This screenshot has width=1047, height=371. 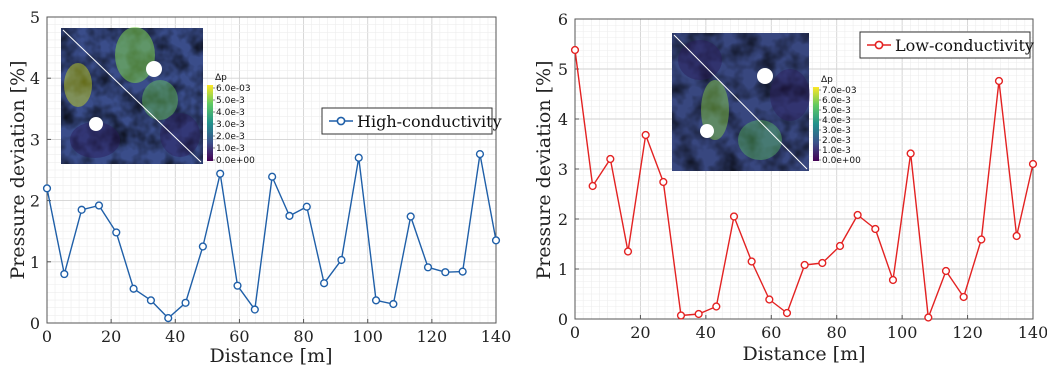 What do you see at coordinates (741, 102) in the screenshot?
I see `inset-map-right` at bounding box center [741, 102].